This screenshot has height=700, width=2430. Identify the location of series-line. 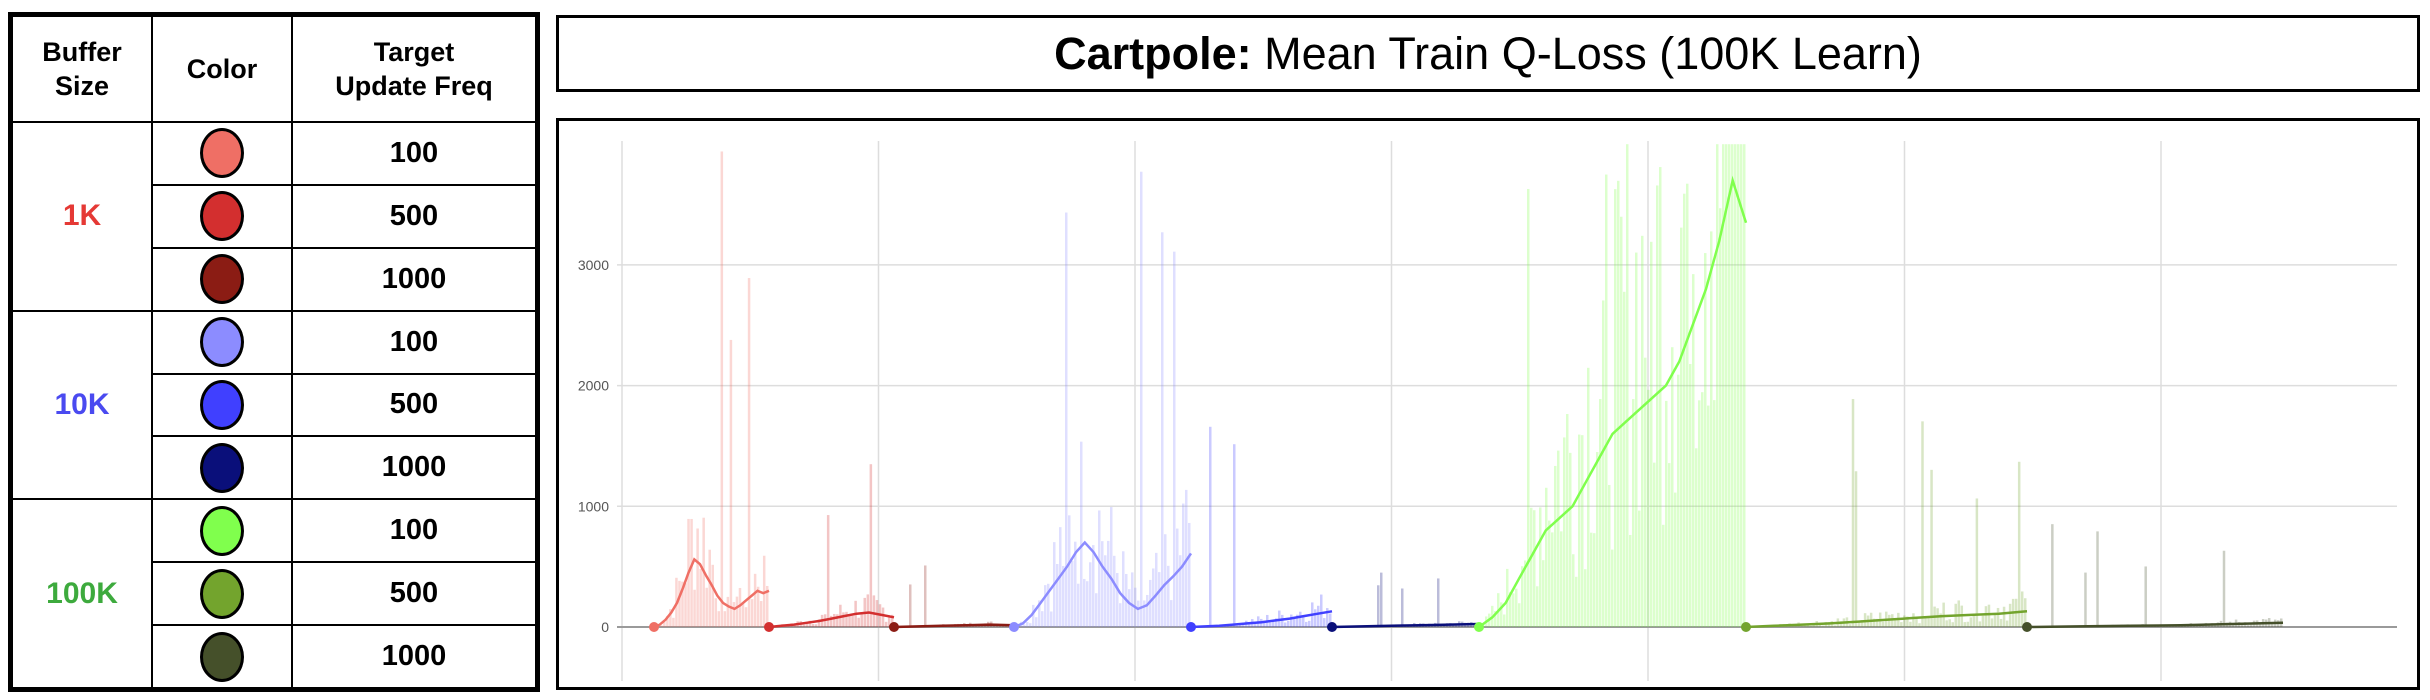
(1103, 584).